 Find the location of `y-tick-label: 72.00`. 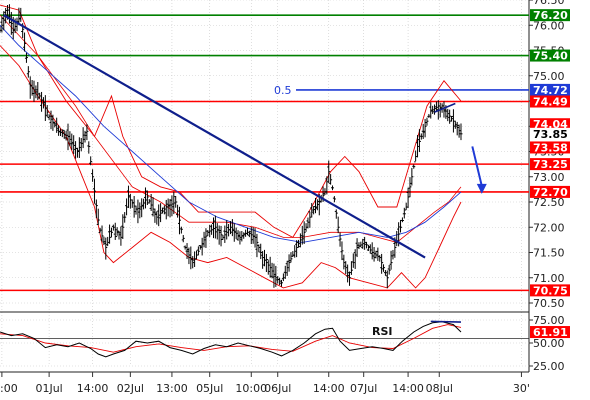

y-tick-label: 72.00 is located at coordinates (549, 227).